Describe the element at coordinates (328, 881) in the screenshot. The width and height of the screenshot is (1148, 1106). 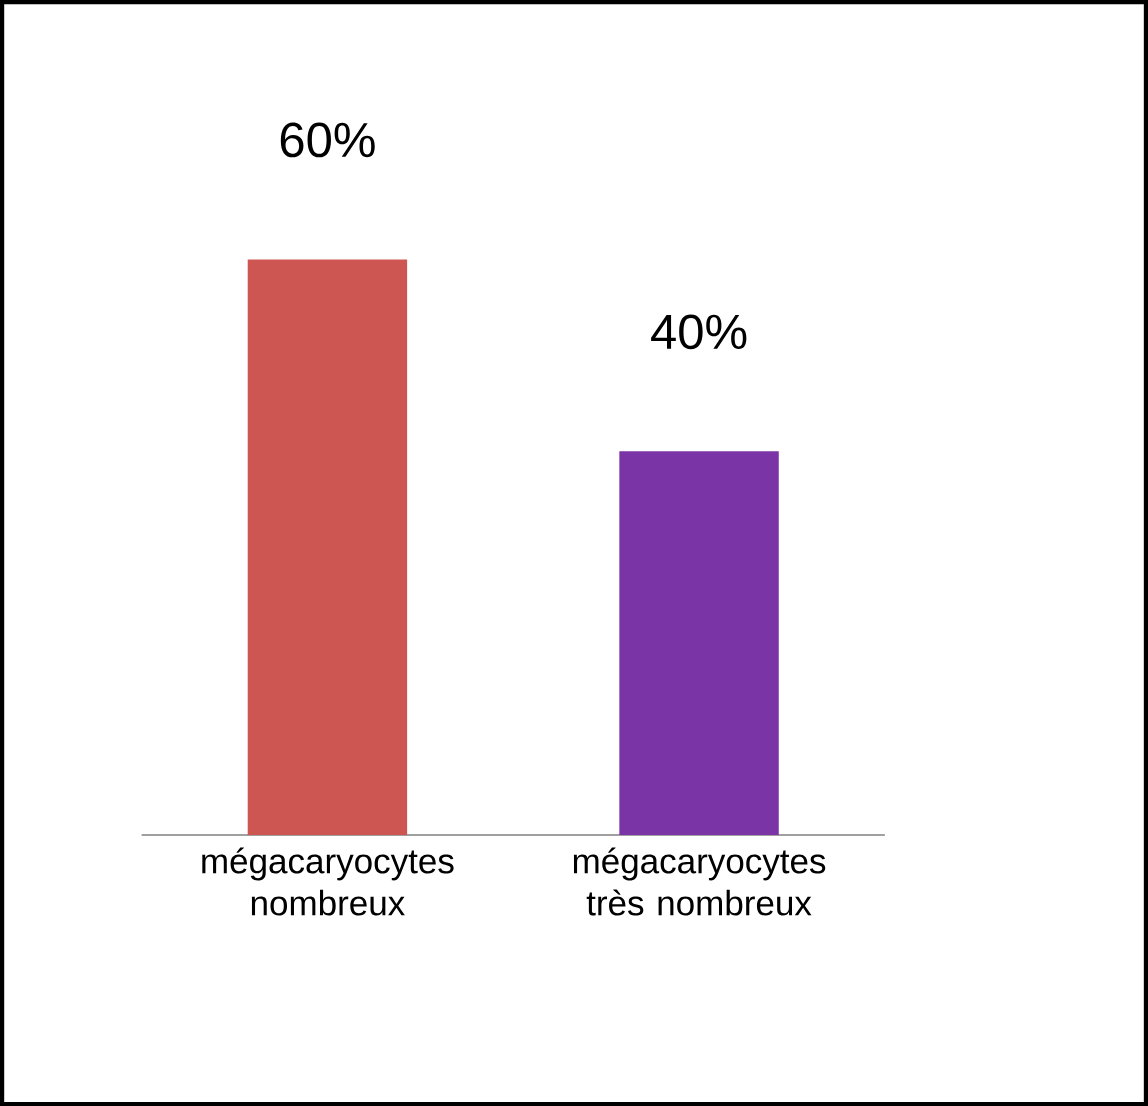
I see `x-tick-label: mégacaryocytes nombreux` at that location.